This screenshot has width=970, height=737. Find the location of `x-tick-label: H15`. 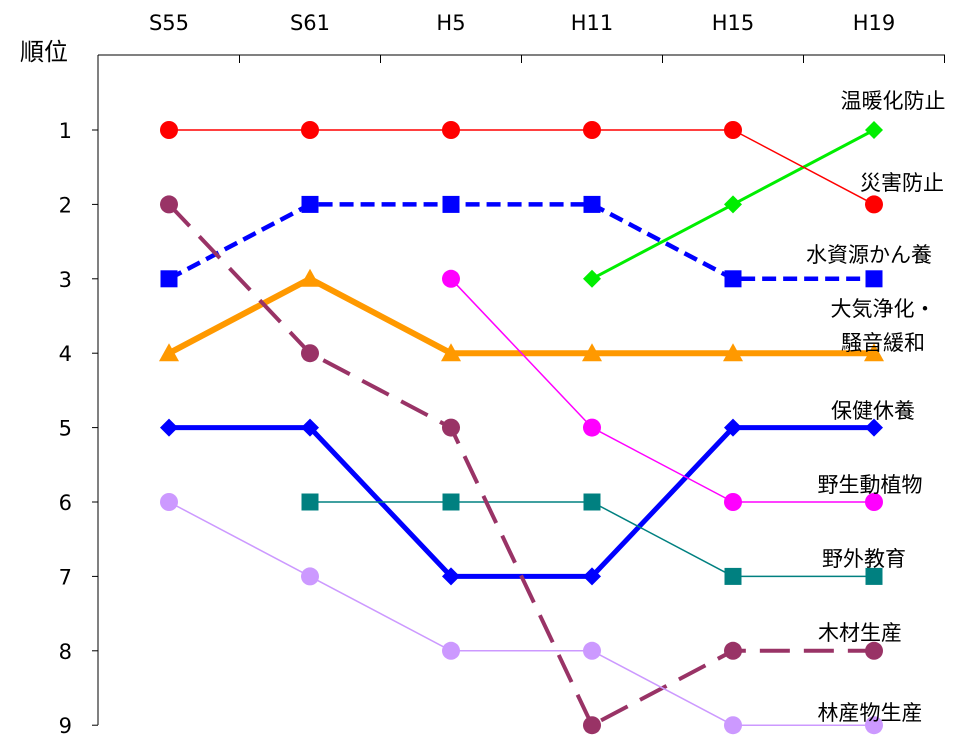

x-tick-label: H15 is located at coordinates (733, 23).